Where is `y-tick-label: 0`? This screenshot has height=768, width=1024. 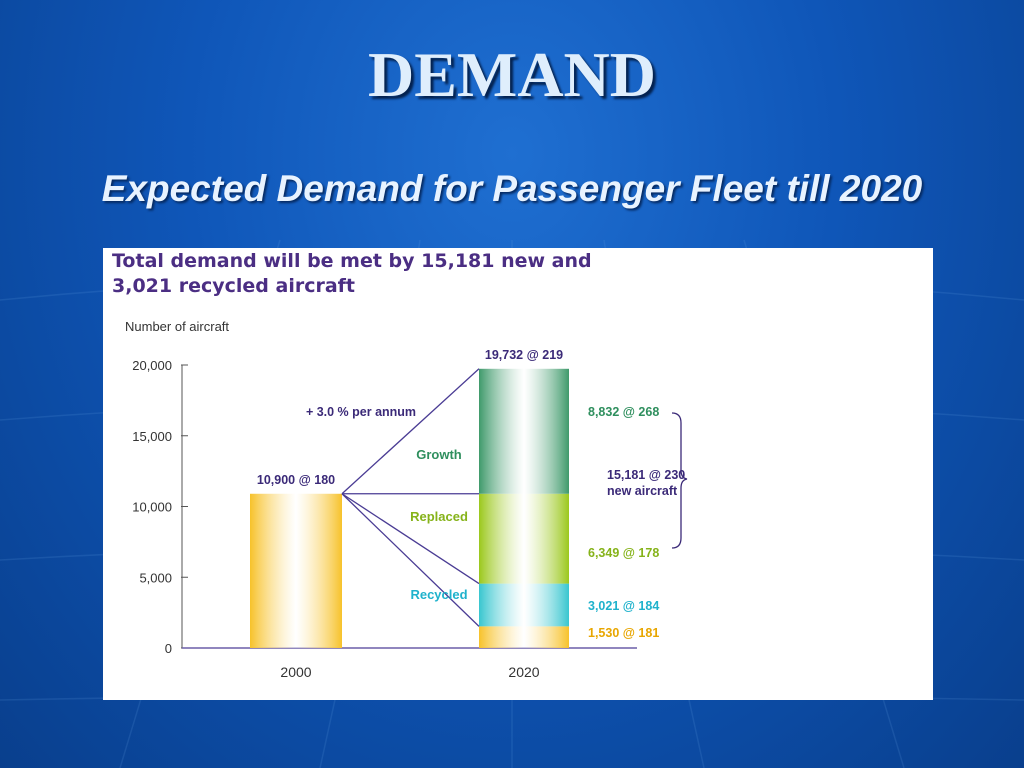
y-tick-label: 0 is located at coordinates (168, 648).